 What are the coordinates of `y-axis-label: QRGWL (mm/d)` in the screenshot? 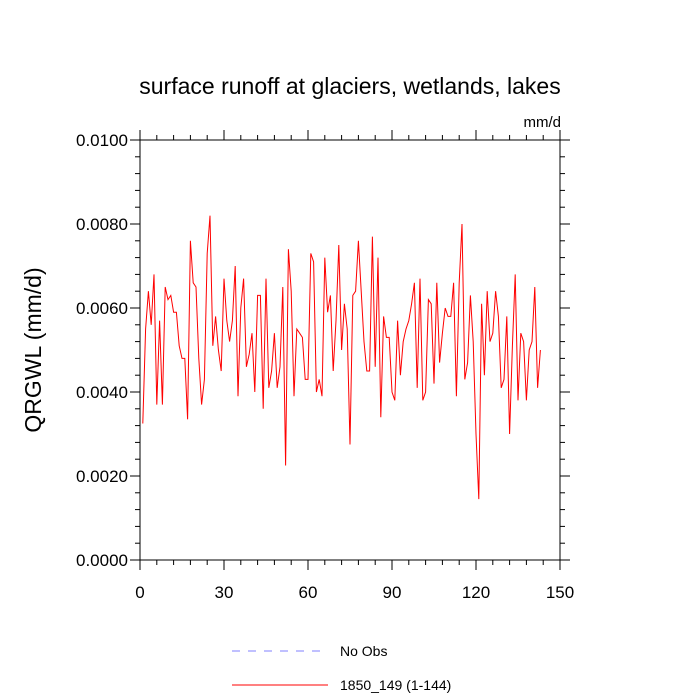 It's located at (33, 349).